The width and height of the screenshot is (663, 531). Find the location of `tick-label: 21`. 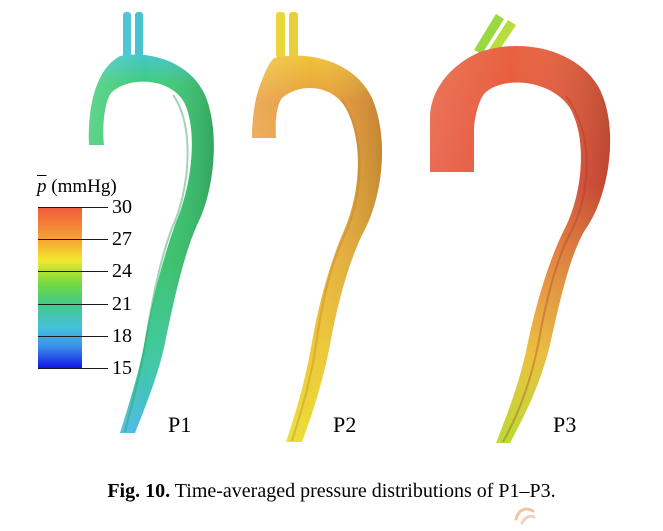

tick-label: 21 is located at coordinates (122, 304).